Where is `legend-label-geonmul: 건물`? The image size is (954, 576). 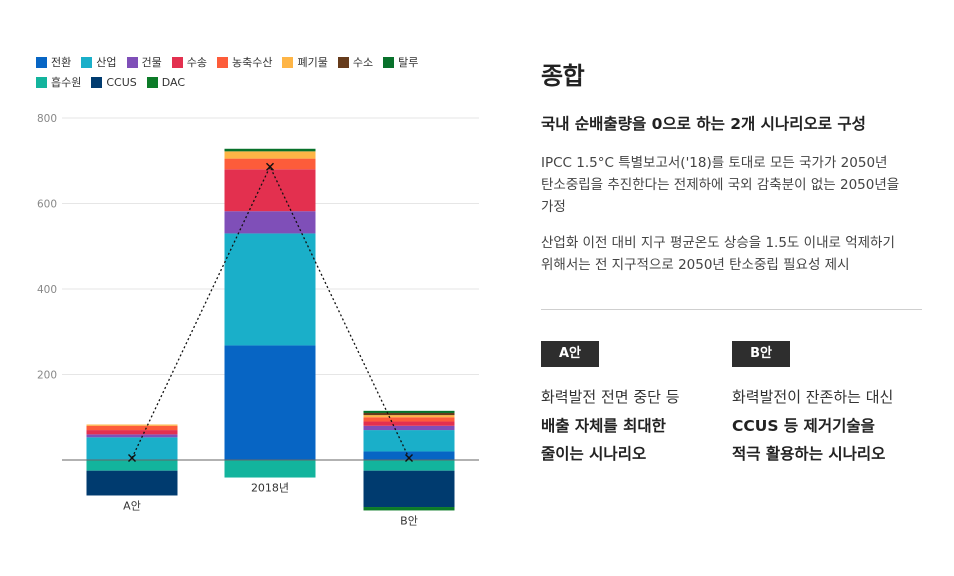 legend-label-geonmul: 건물 is located at coordinates (151, 62).